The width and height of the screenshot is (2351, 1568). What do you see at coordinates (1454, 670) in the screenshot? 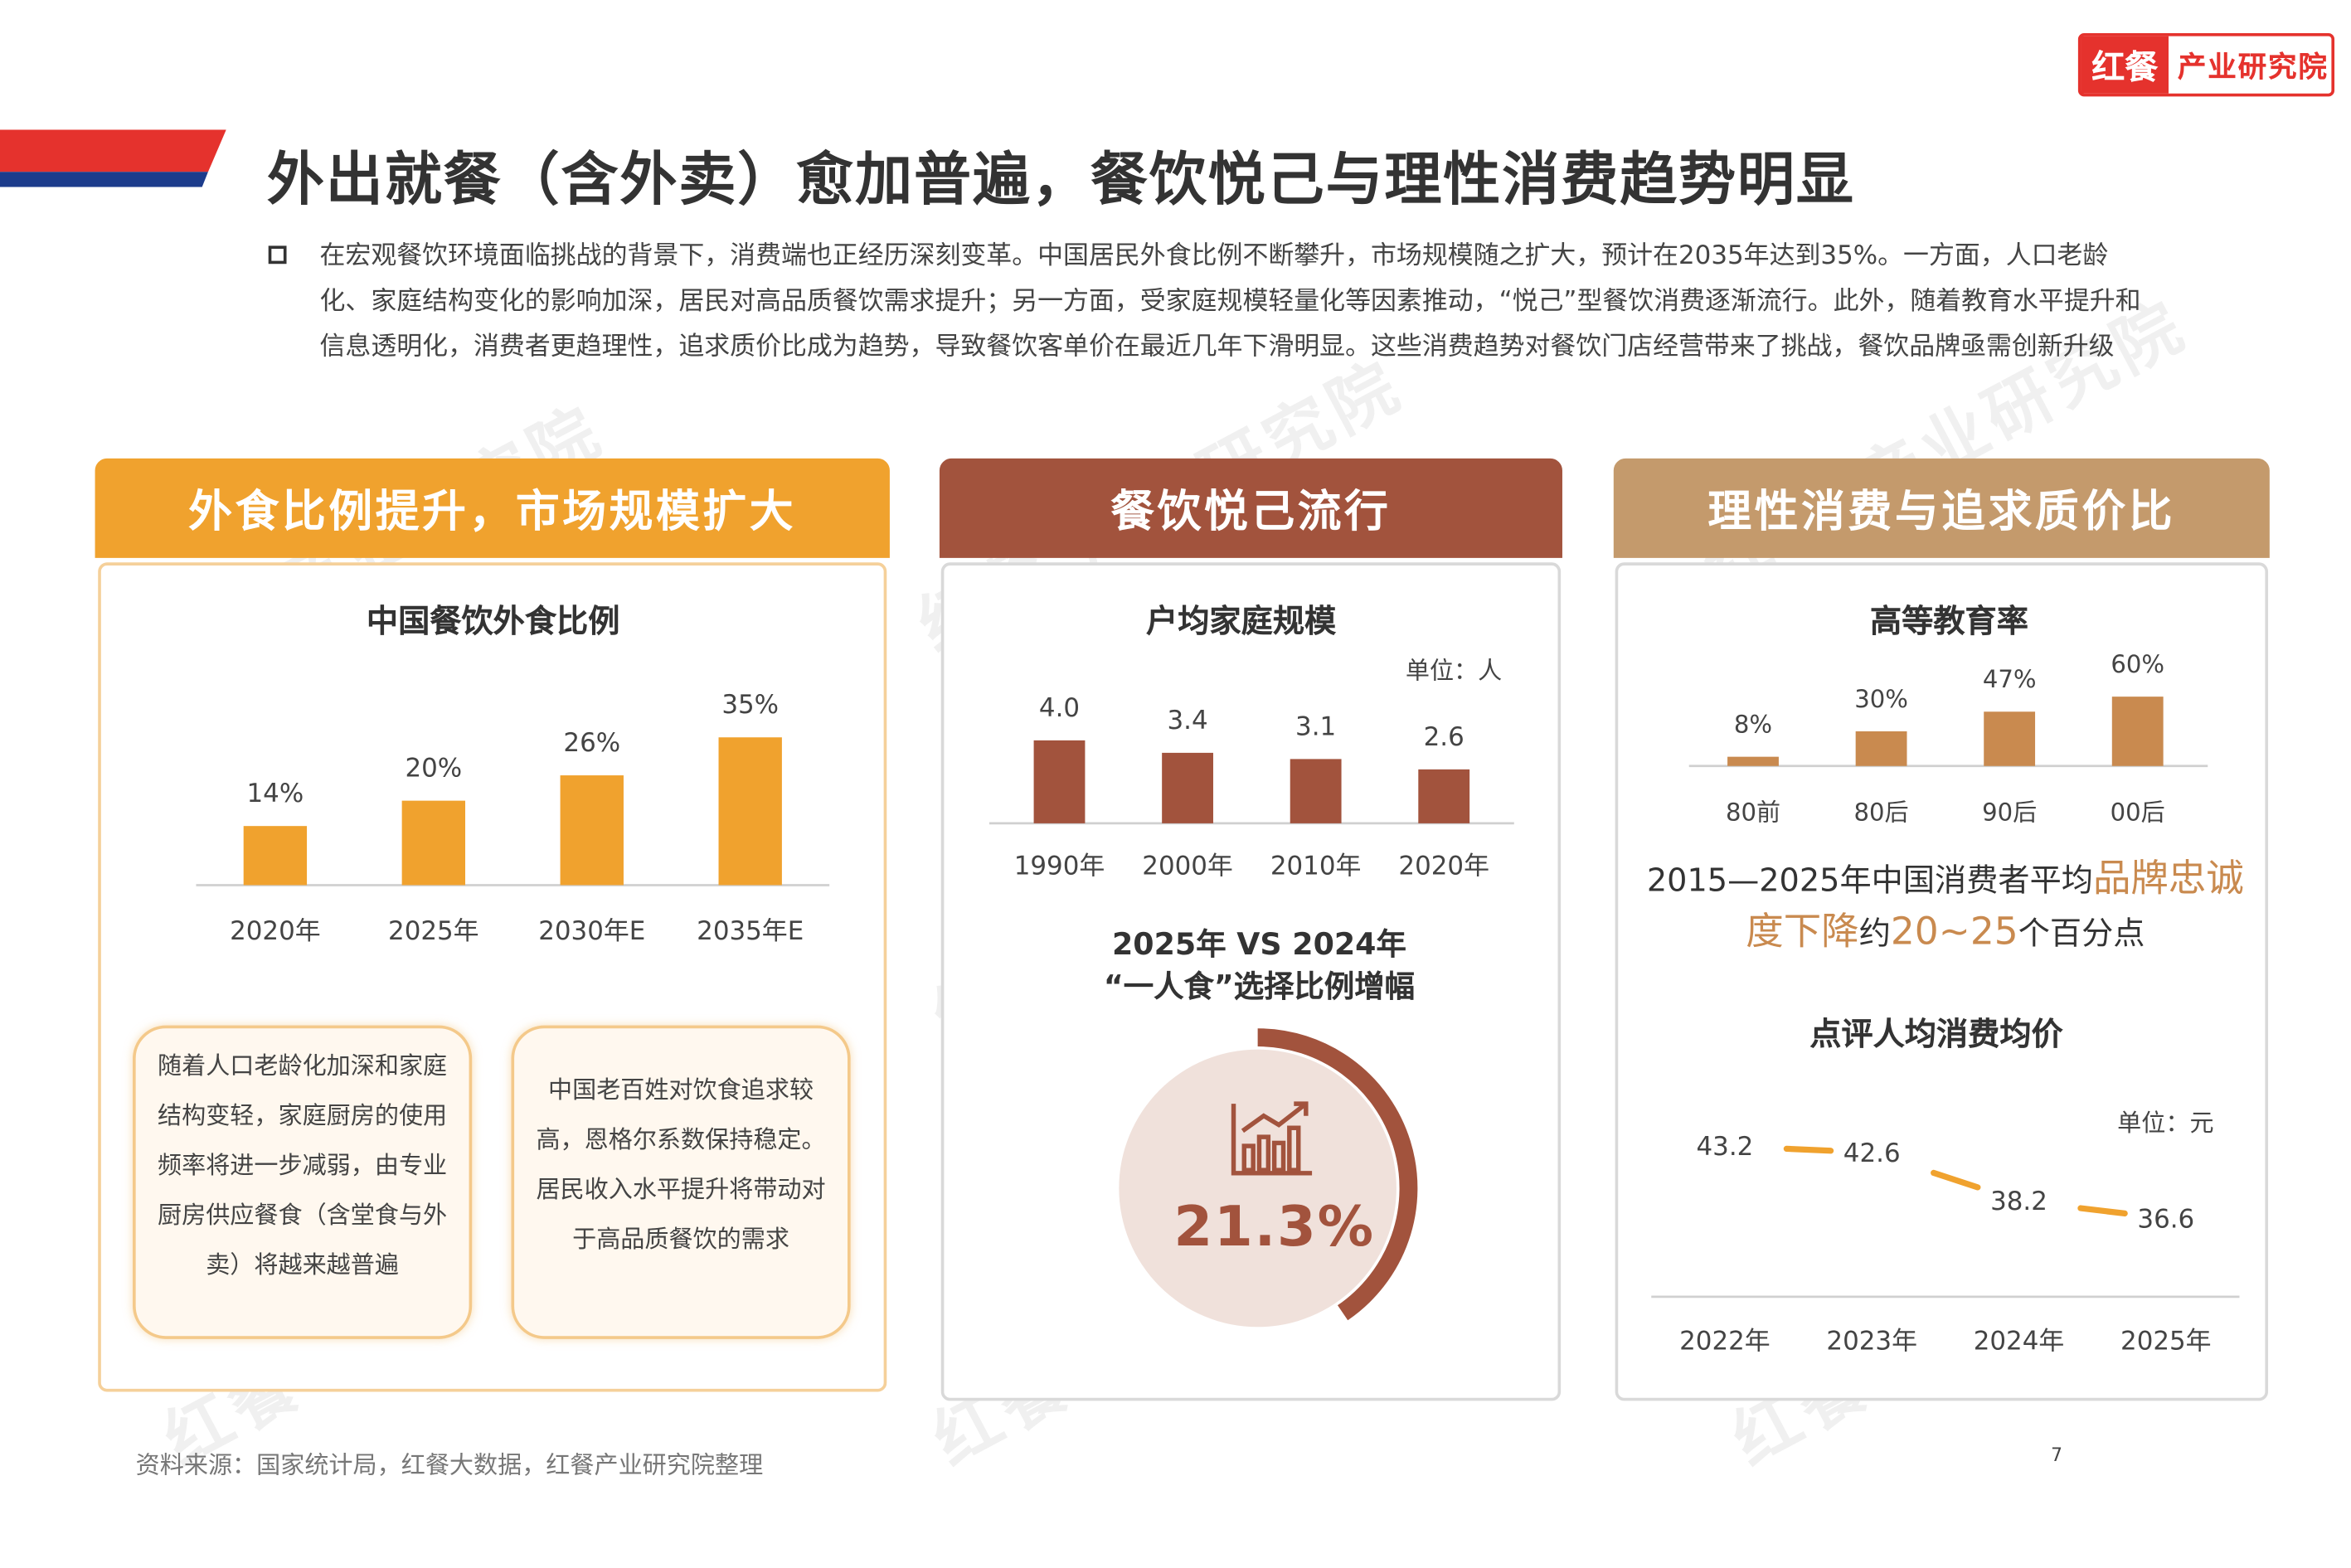
I see `unit-label-persons: 单位：人` at bounding box center [1454, 670].